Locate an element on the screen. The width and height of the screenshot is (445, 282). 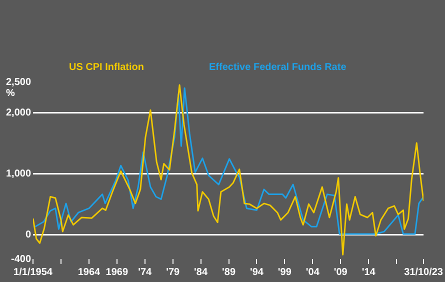
x-tick-label: 1964 is located at coordinates (89, 272).